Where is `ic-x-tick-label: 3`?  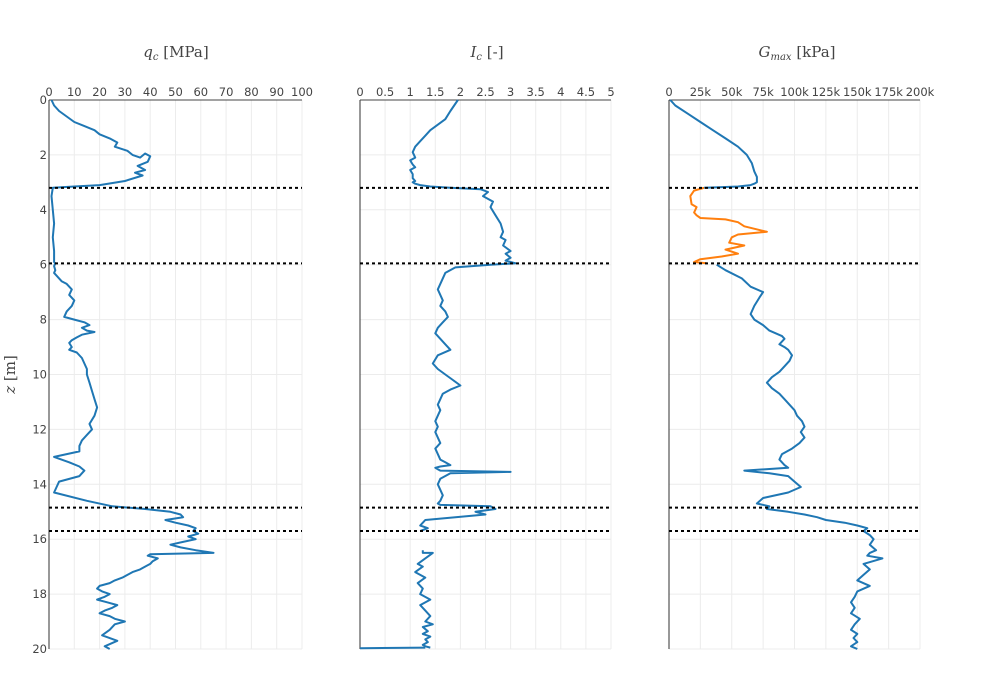
ic-x-tick-label: 3 is located at coordinates (510, 92).